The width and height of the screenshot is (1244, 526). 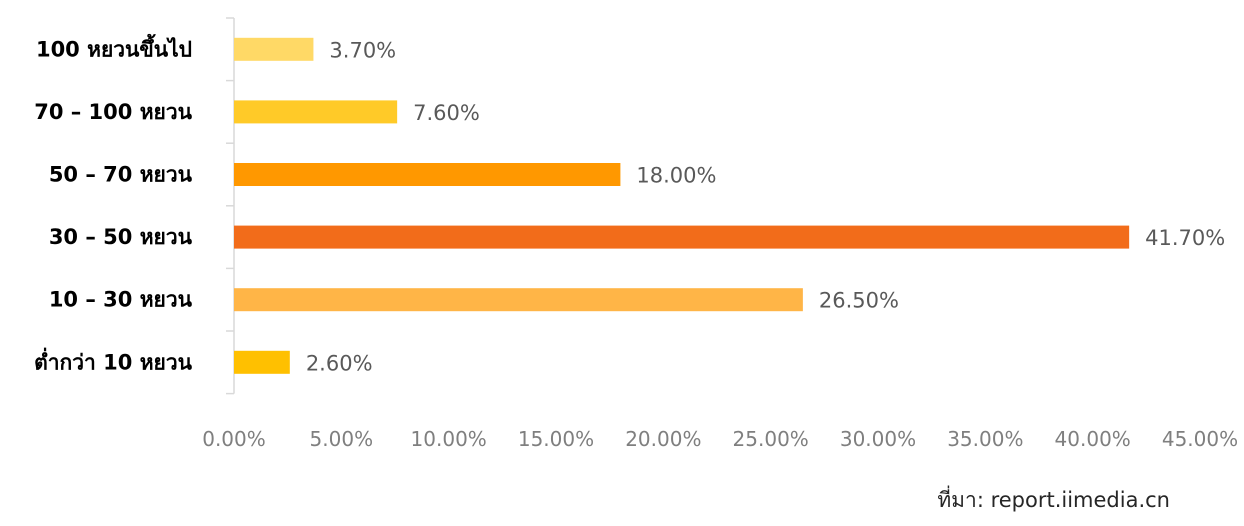 What do you see at coordinates (676, 176) in the screenshot?
I see `data-label: 18.00%` at bounding box center [676, 176].